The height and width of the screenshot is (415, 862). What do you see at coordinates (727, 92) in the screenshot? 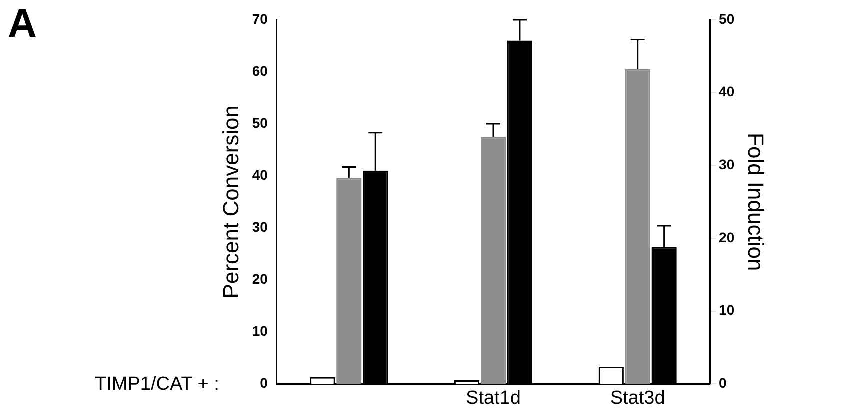
I see `y2-tick-label: 40` at bounding box center [727, 92].